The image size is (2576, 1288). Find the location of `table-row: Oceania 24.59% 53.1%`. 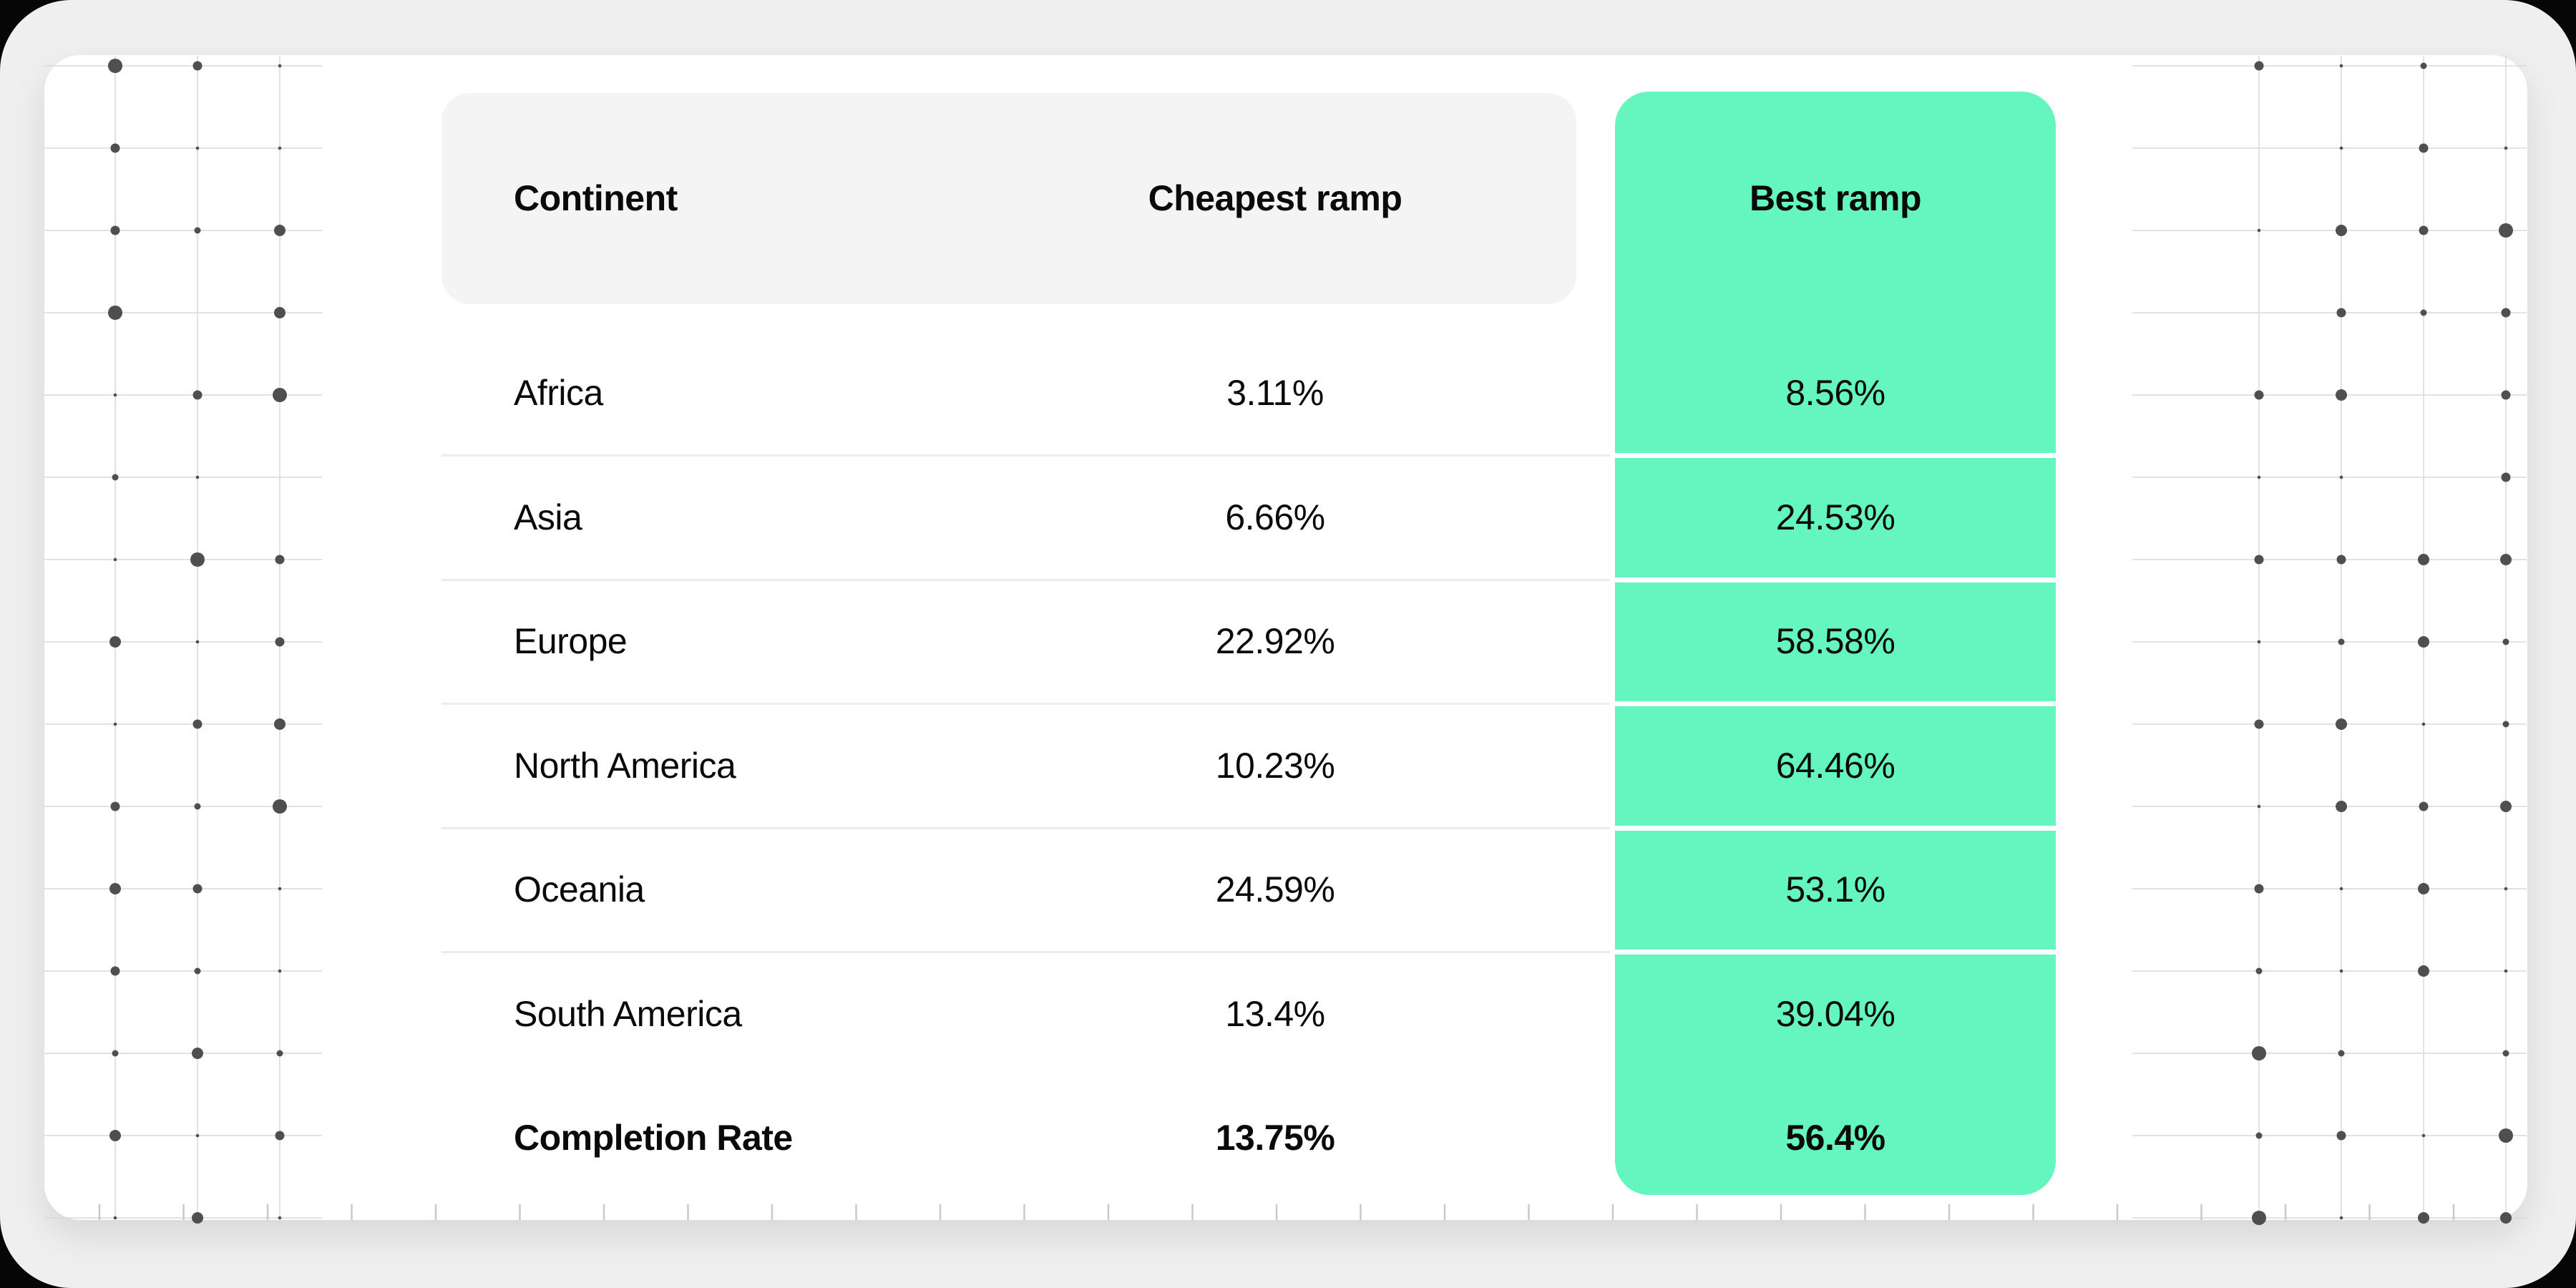

table-row: Oceania 24.59% 53.1% is located at coordinates (1288, 889).